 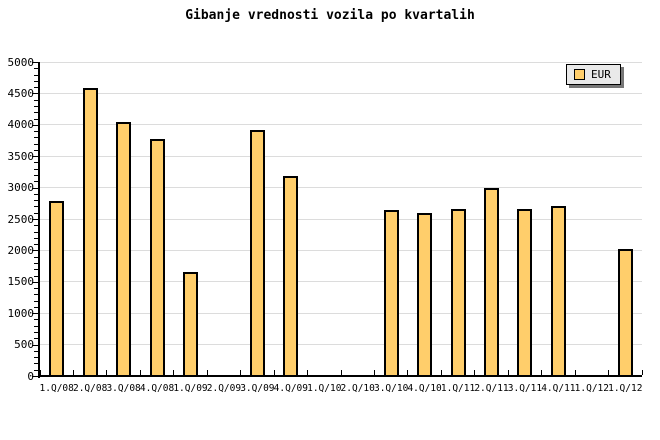 What do you see at coordinates (491, 388) in the screenshot?
I see `x-tick-label: 2.Q/11` at bounding box center [491, 388].